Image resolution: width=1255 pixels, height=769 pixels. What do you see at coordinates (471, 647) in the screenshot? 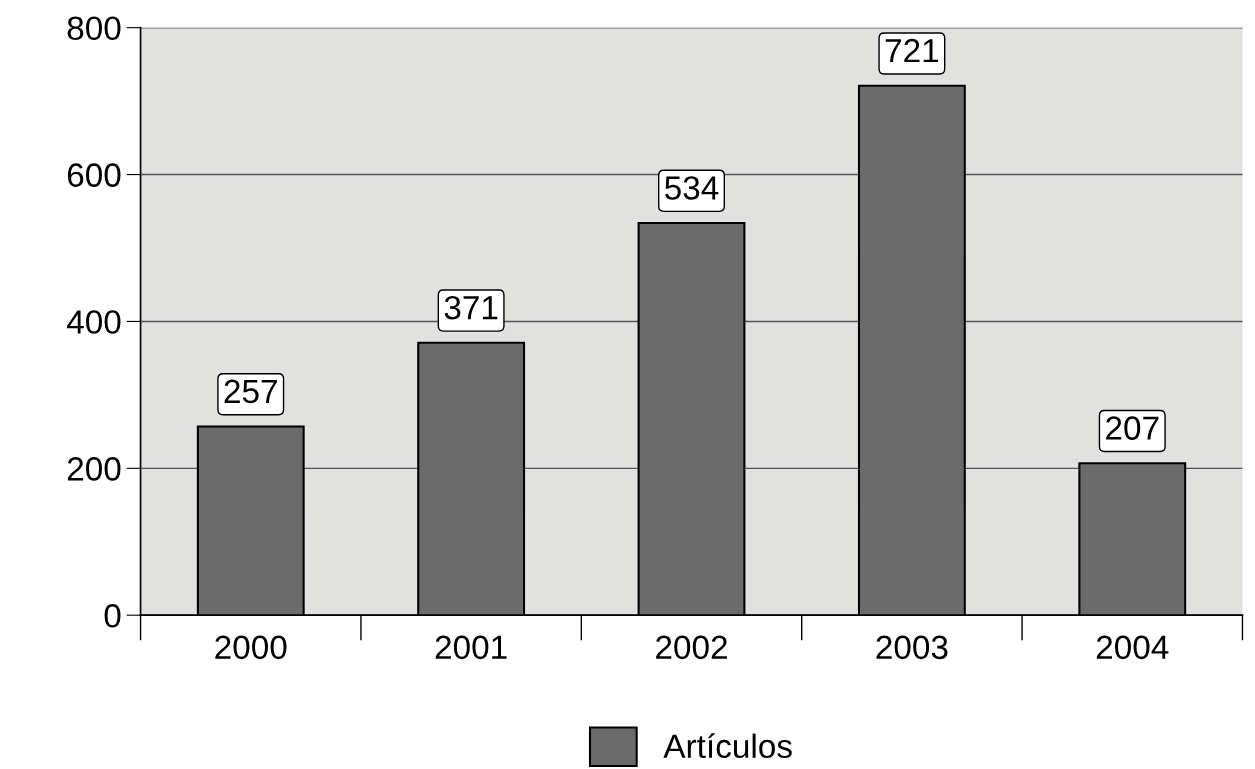
I see `x-tick-label: 2001` at bounding box center [471, 647].